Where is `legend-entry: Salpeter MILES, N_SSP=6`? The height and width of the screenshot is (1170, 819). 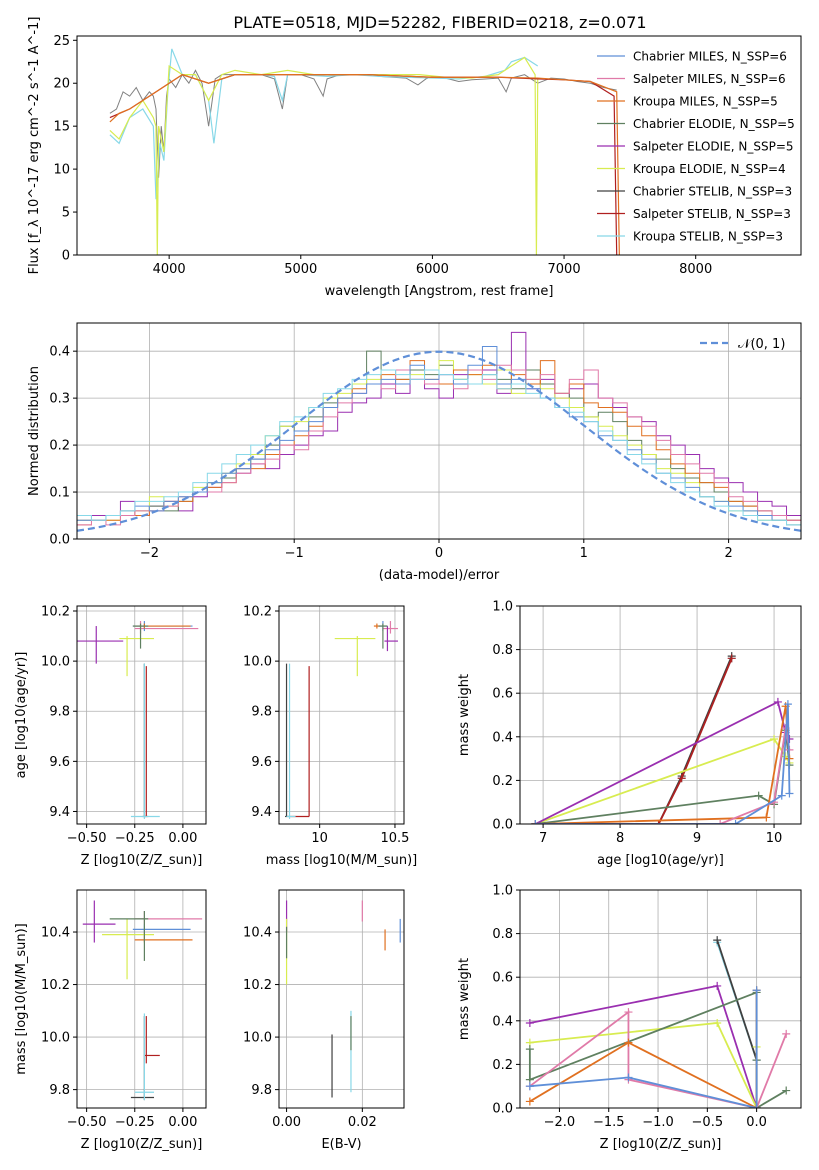
legend-entry: Salpeter MILES, N_SSP=6 is located at coordinates (709, 79).